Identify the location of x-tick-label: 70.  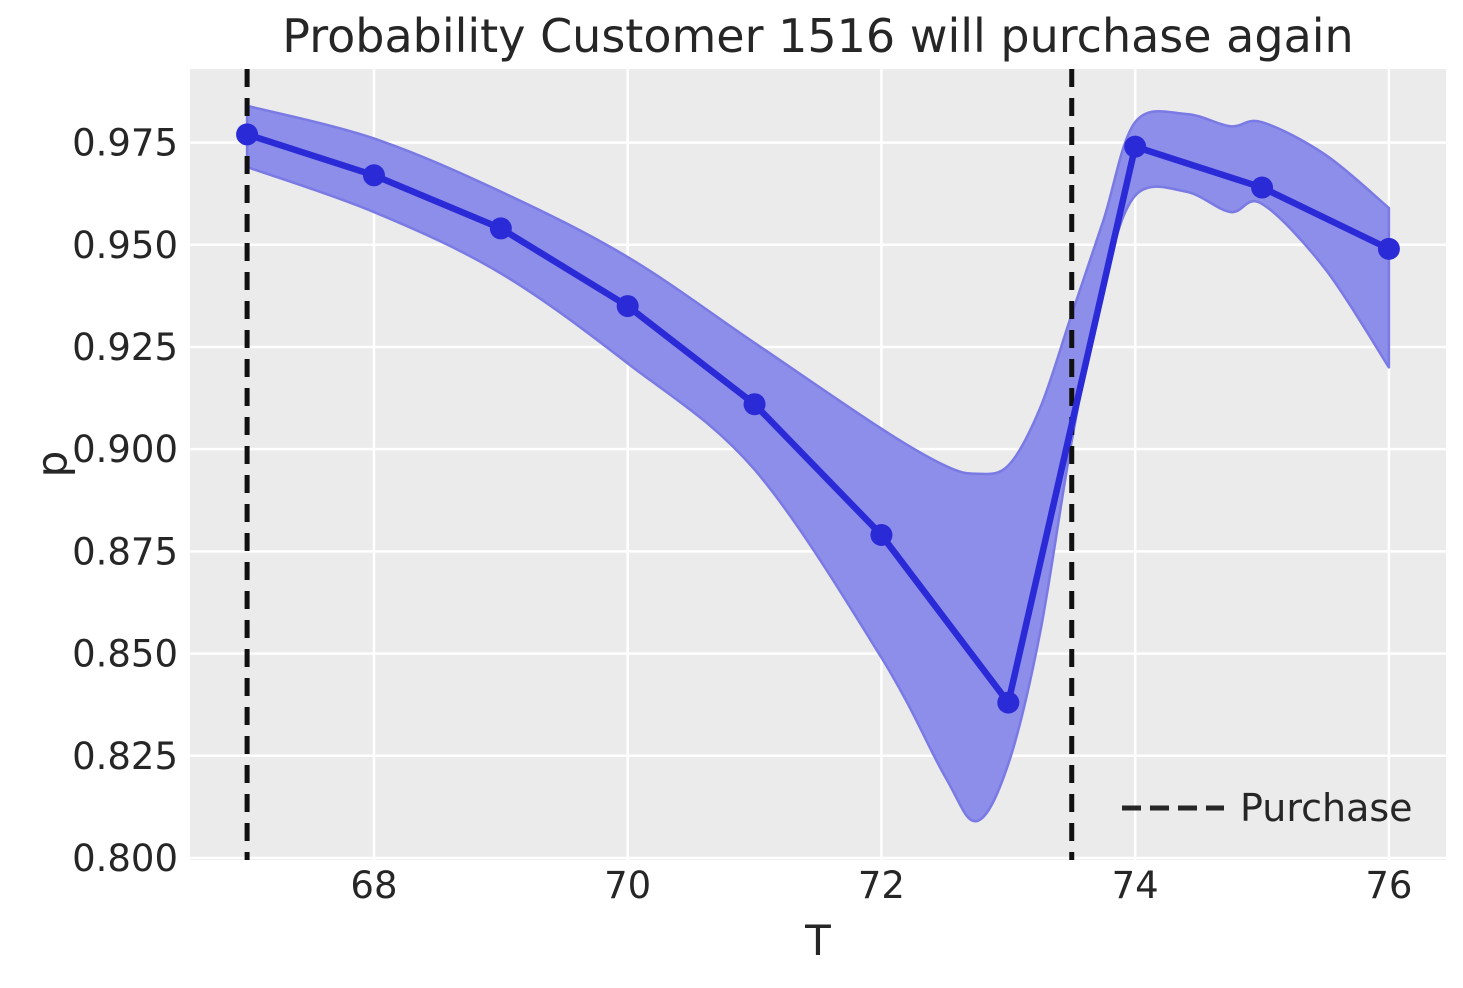
(627, 885).